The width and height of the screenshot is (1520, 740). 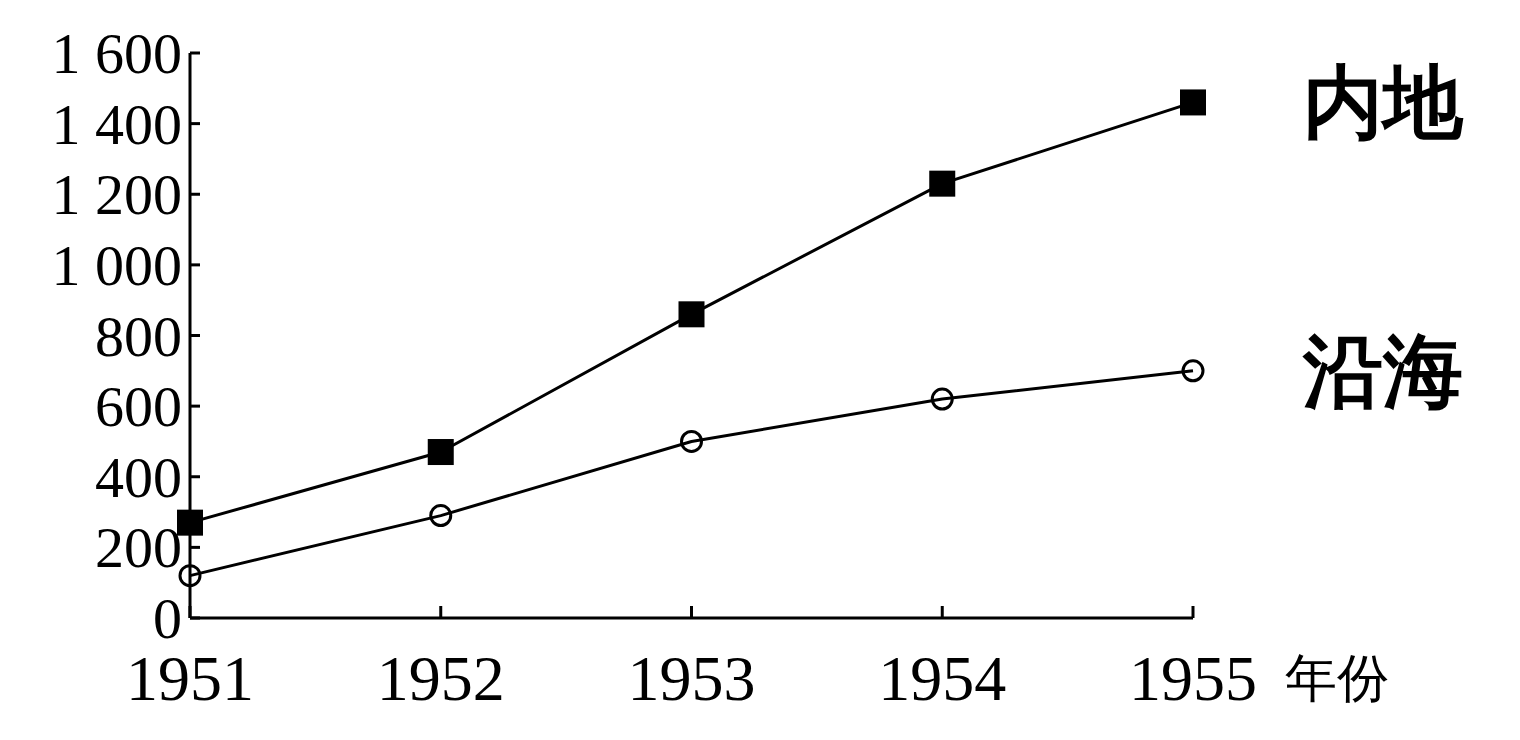 What do you see at coordinates (138, 477) in the screenshot?
I see `y-tick-label: 400` at bounding box center [138, 477].